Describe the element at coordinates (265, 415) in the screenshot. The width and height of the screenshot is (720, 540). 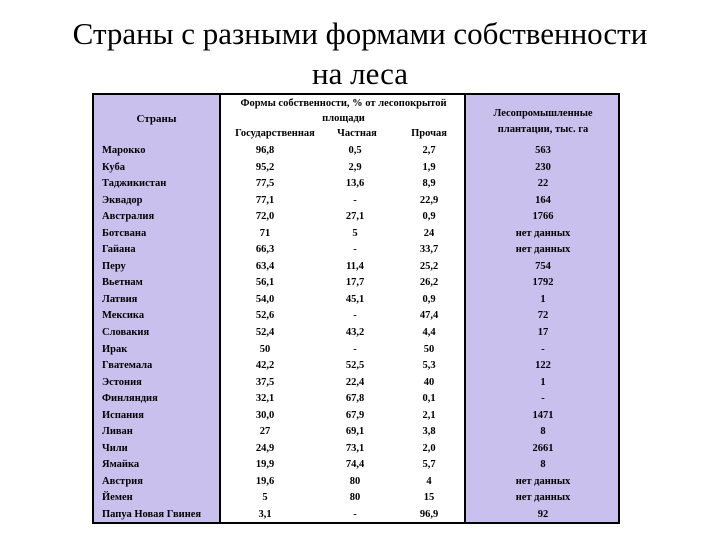
I see `cell-state: 30,0` at that location.